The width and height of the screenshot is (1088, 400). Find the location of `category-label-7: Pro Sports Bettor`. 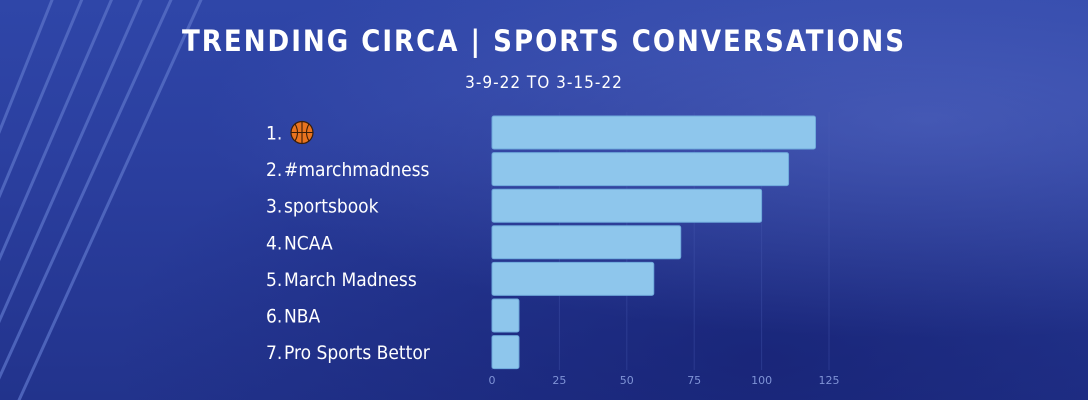

category-label-7: Pro Sports Bettor is located at coordinates (357, 353).